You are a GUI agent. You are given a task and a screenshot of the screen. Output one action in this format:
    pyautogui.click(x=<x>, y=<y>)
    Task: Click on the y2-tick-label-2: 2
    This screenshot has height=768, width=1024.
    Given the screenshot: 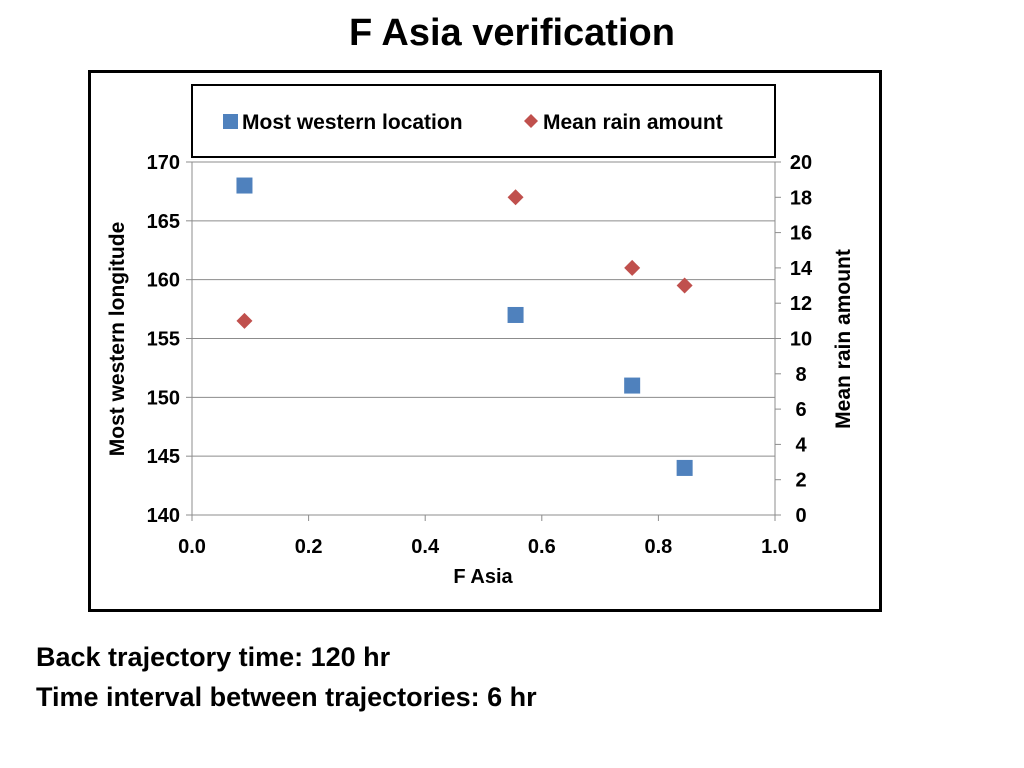 What is the action you would take?
    pyautogui.click(x=800, y=481)
    